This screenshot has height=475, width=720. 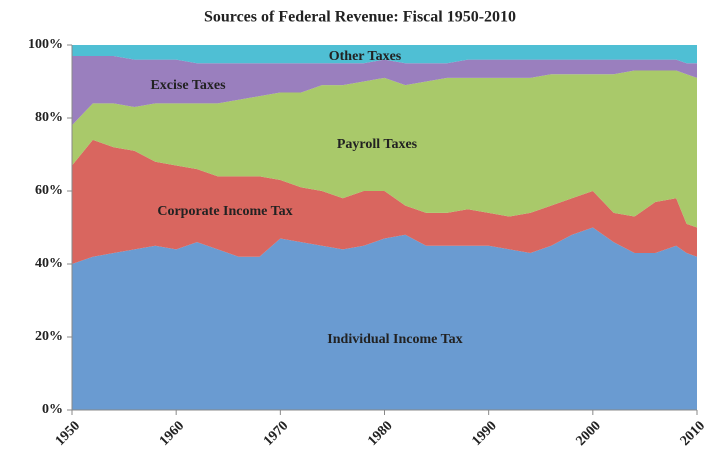 What do you see at coordinates (365, 56) in the screenshot?
I see `area-label: Other Taxes` at bounding box center [365, 56].